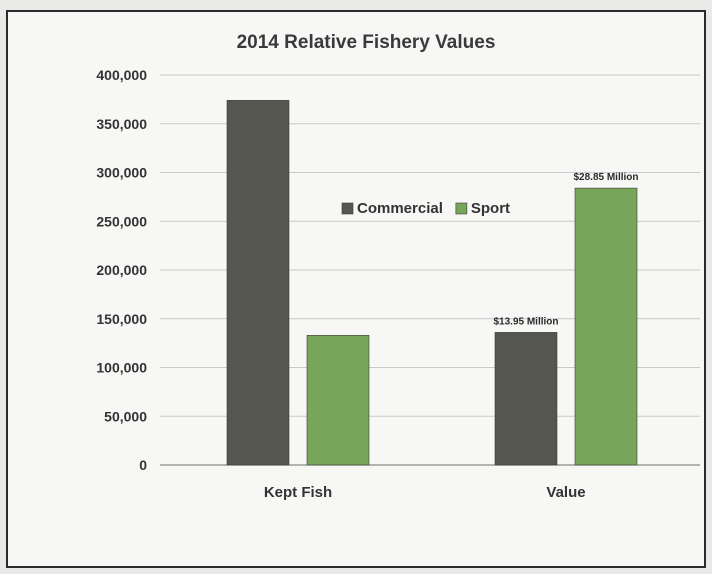  What do you see at coordinates (338, 400) in the screenshot?
I see `bar-sport-kept-fish` at bounding box center [338, 400].